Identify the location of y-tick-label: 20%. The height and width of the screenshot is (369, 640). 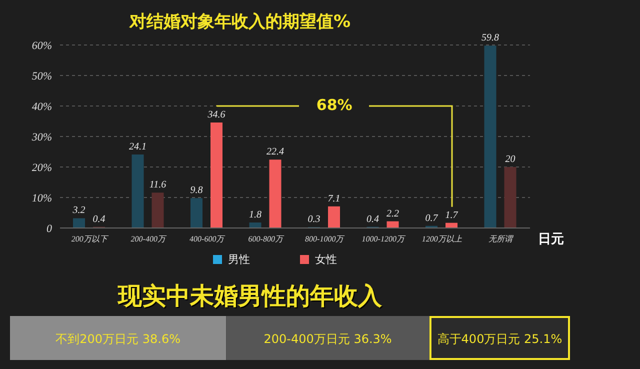
(42, 168).